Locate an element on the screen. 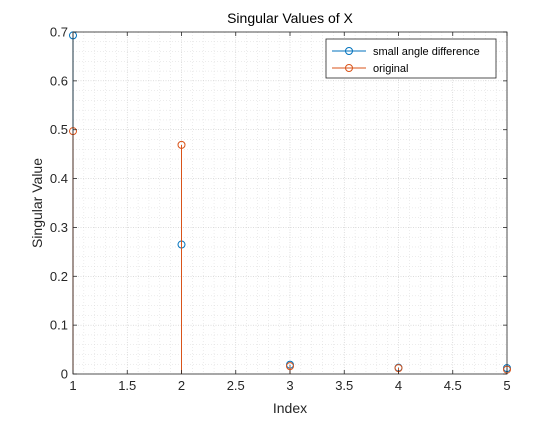  x-tick-label: 2.5 is located at coordinates (236, 385).